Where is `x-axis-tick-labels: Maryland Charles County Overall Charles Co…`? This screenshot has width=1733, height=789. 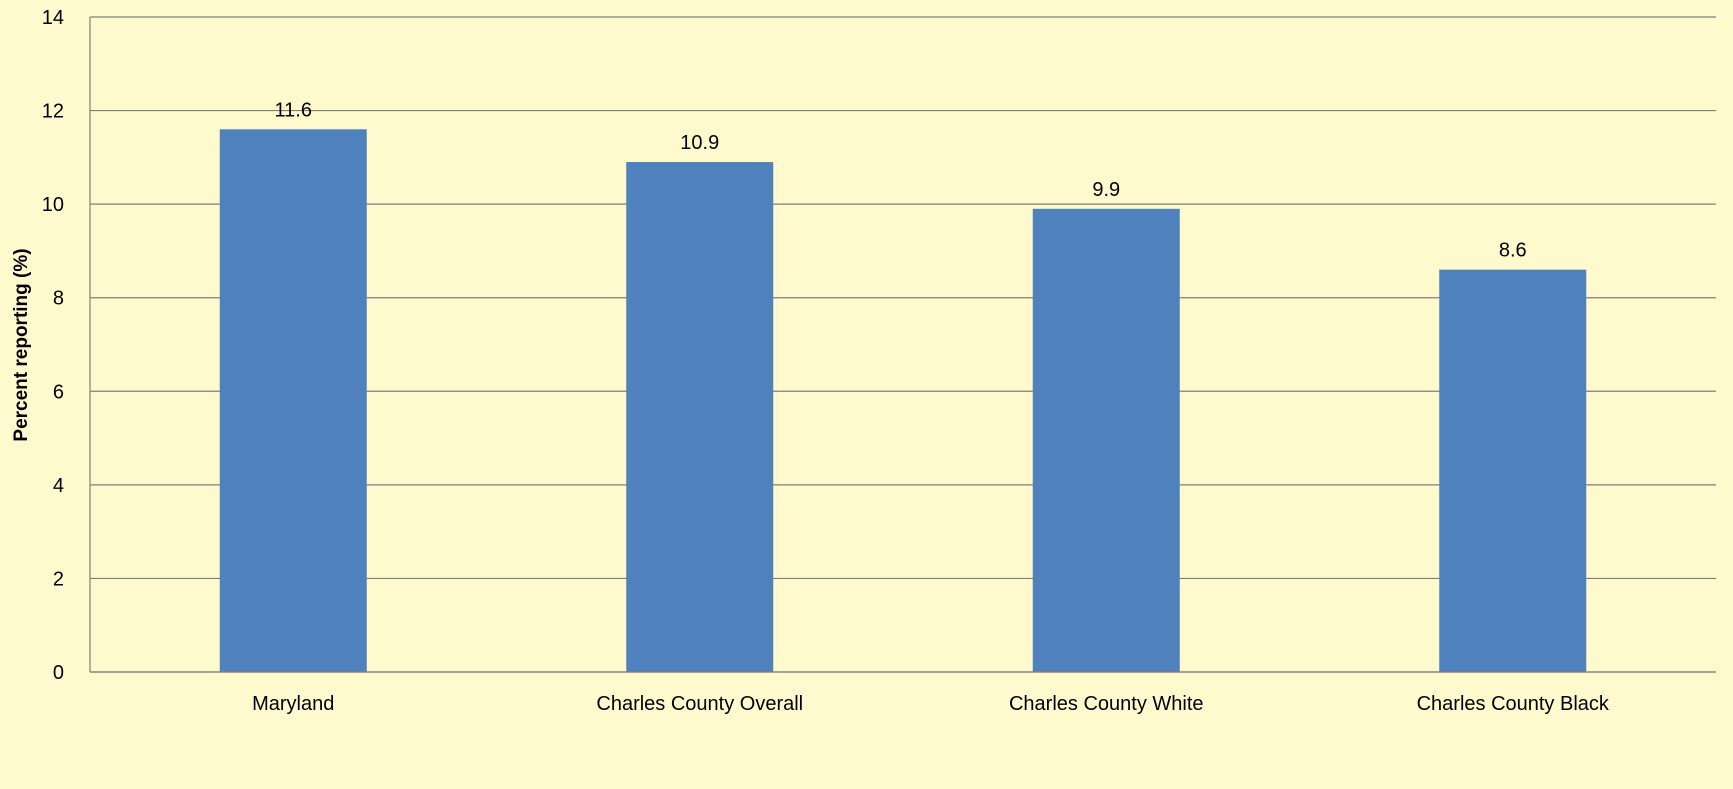
x-axis-tick-labels: Maryland Charles County Overall Charles Co… is located at coordinates (931, 704).